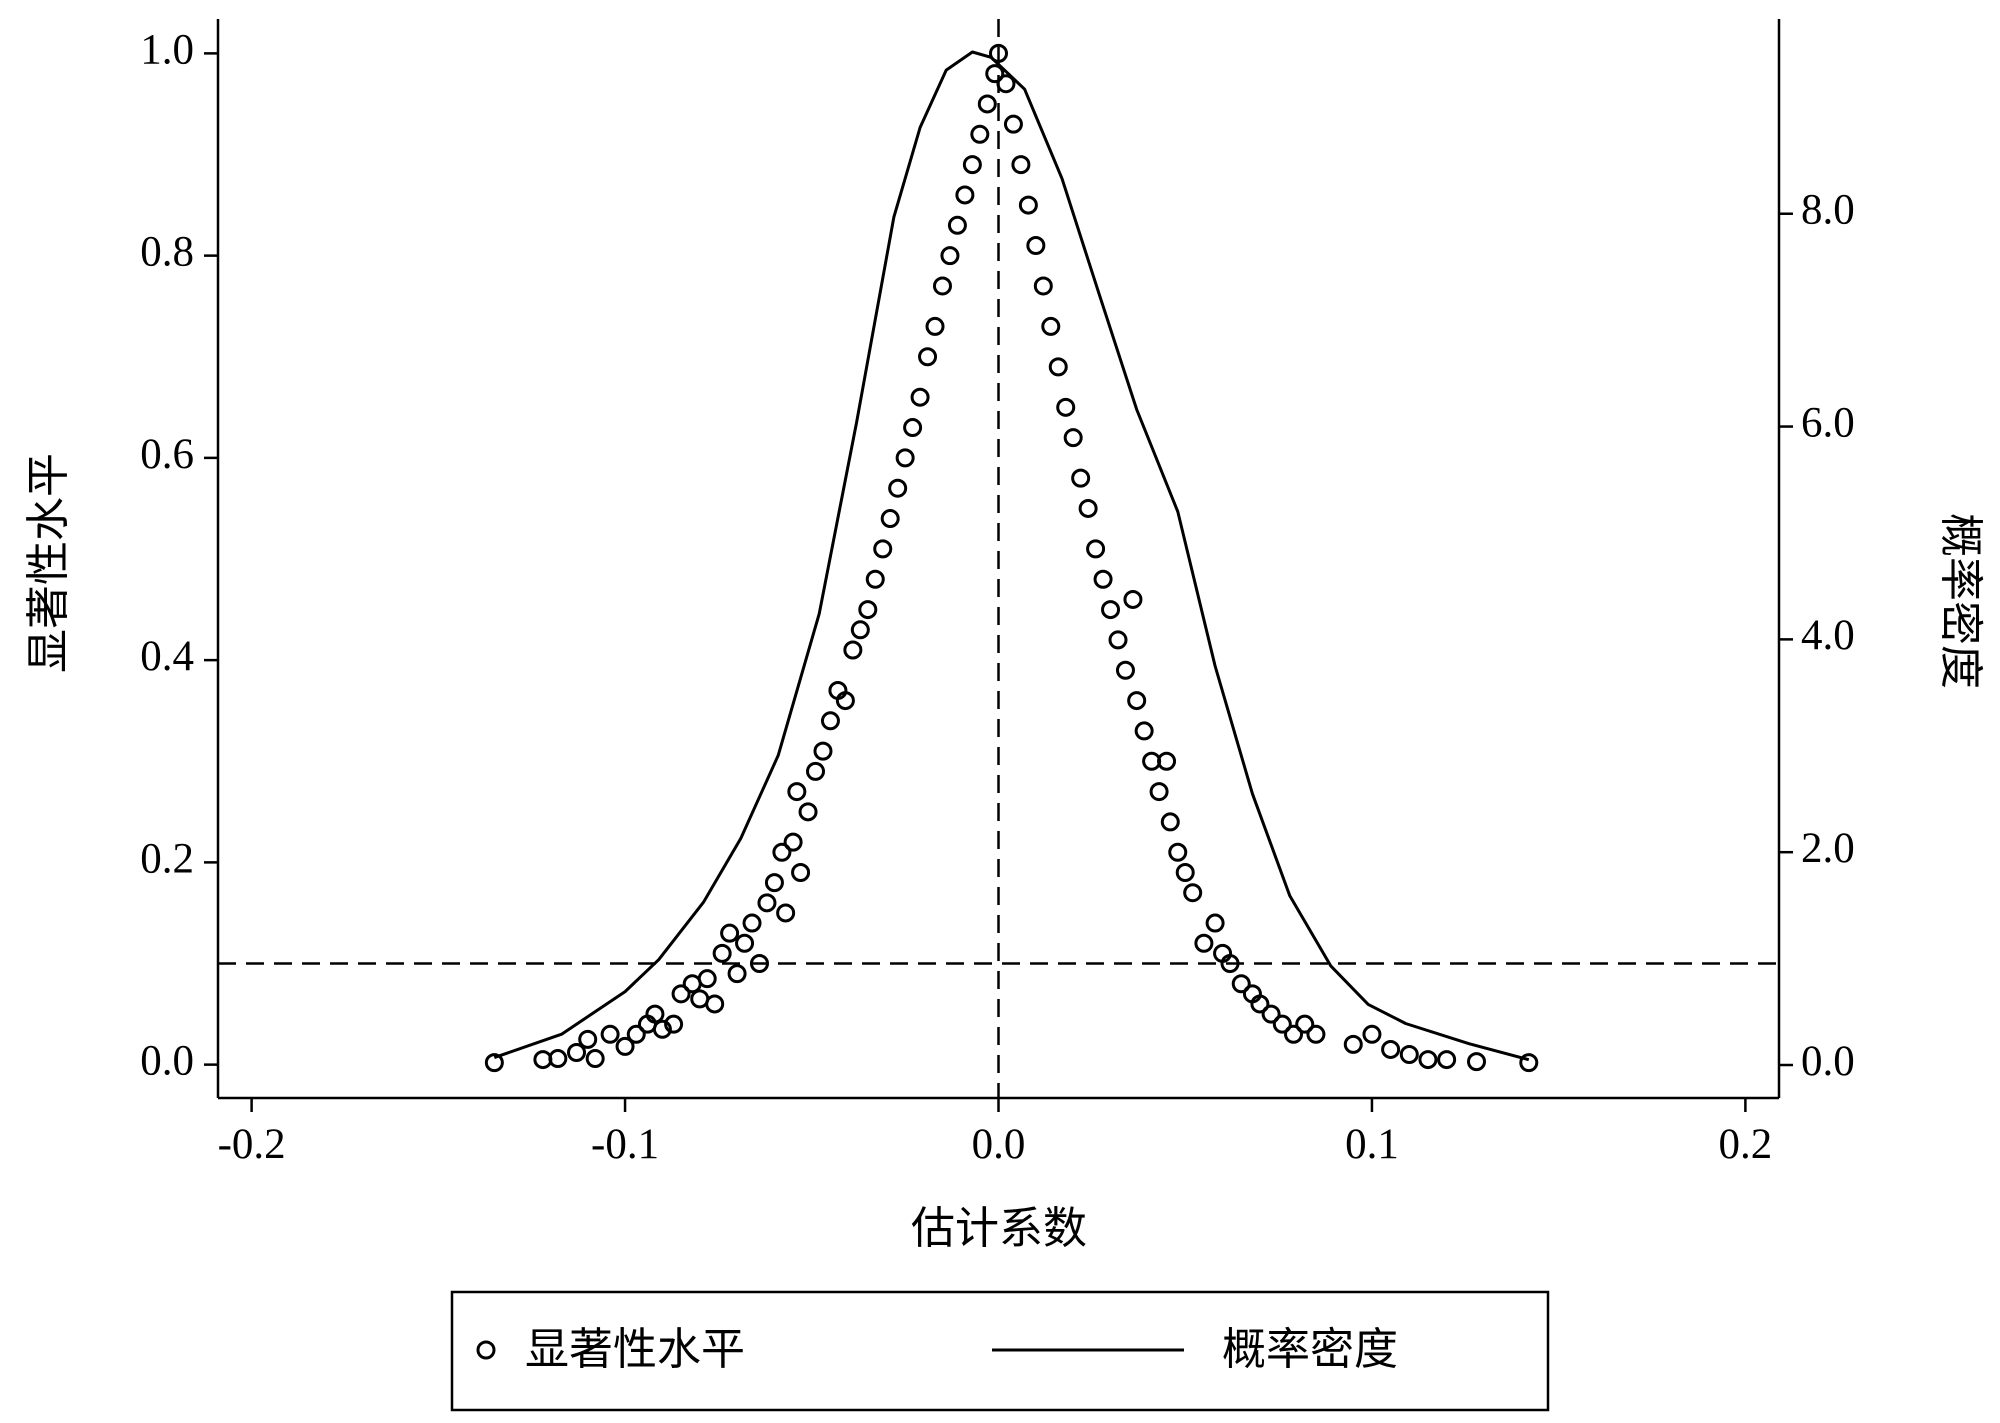  I want to click on y-tick-label: 0.4, so click(167, 656).